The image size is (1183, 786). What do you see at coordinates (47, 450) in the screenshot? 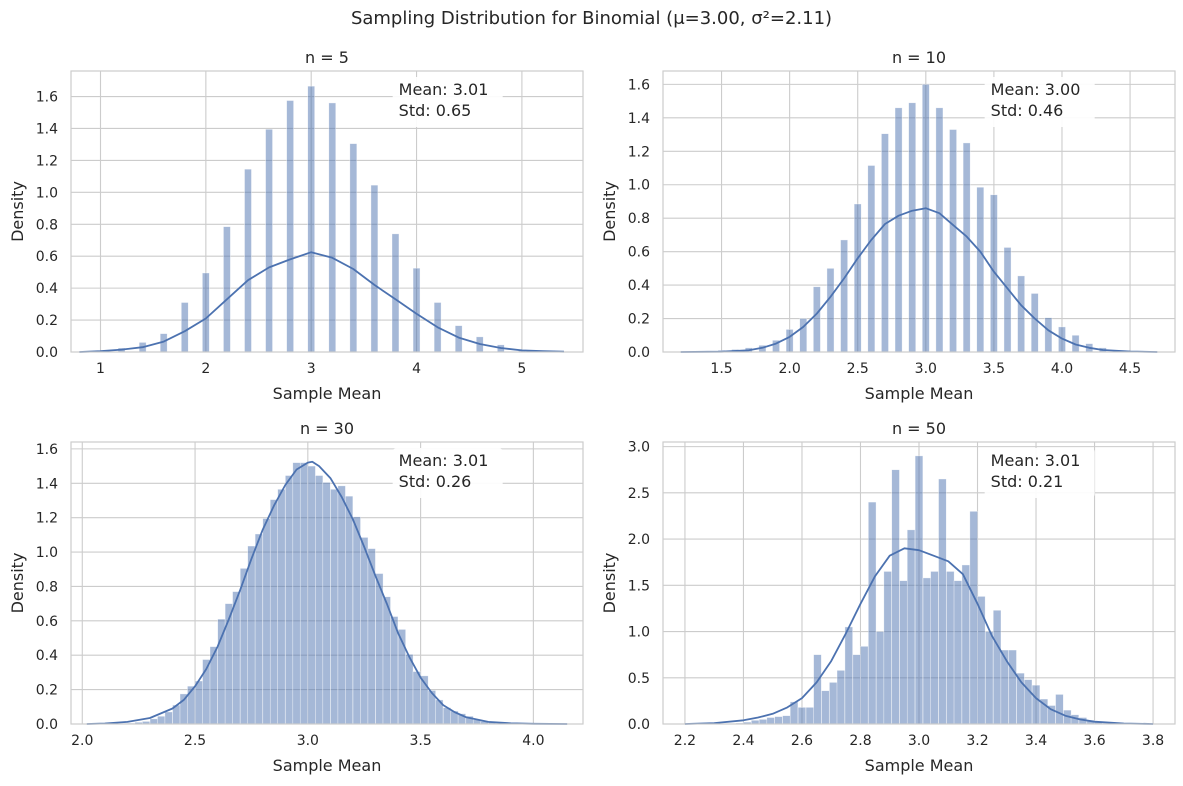
I see `y-tick-label: 1.6` at bounding box center [47, 450].